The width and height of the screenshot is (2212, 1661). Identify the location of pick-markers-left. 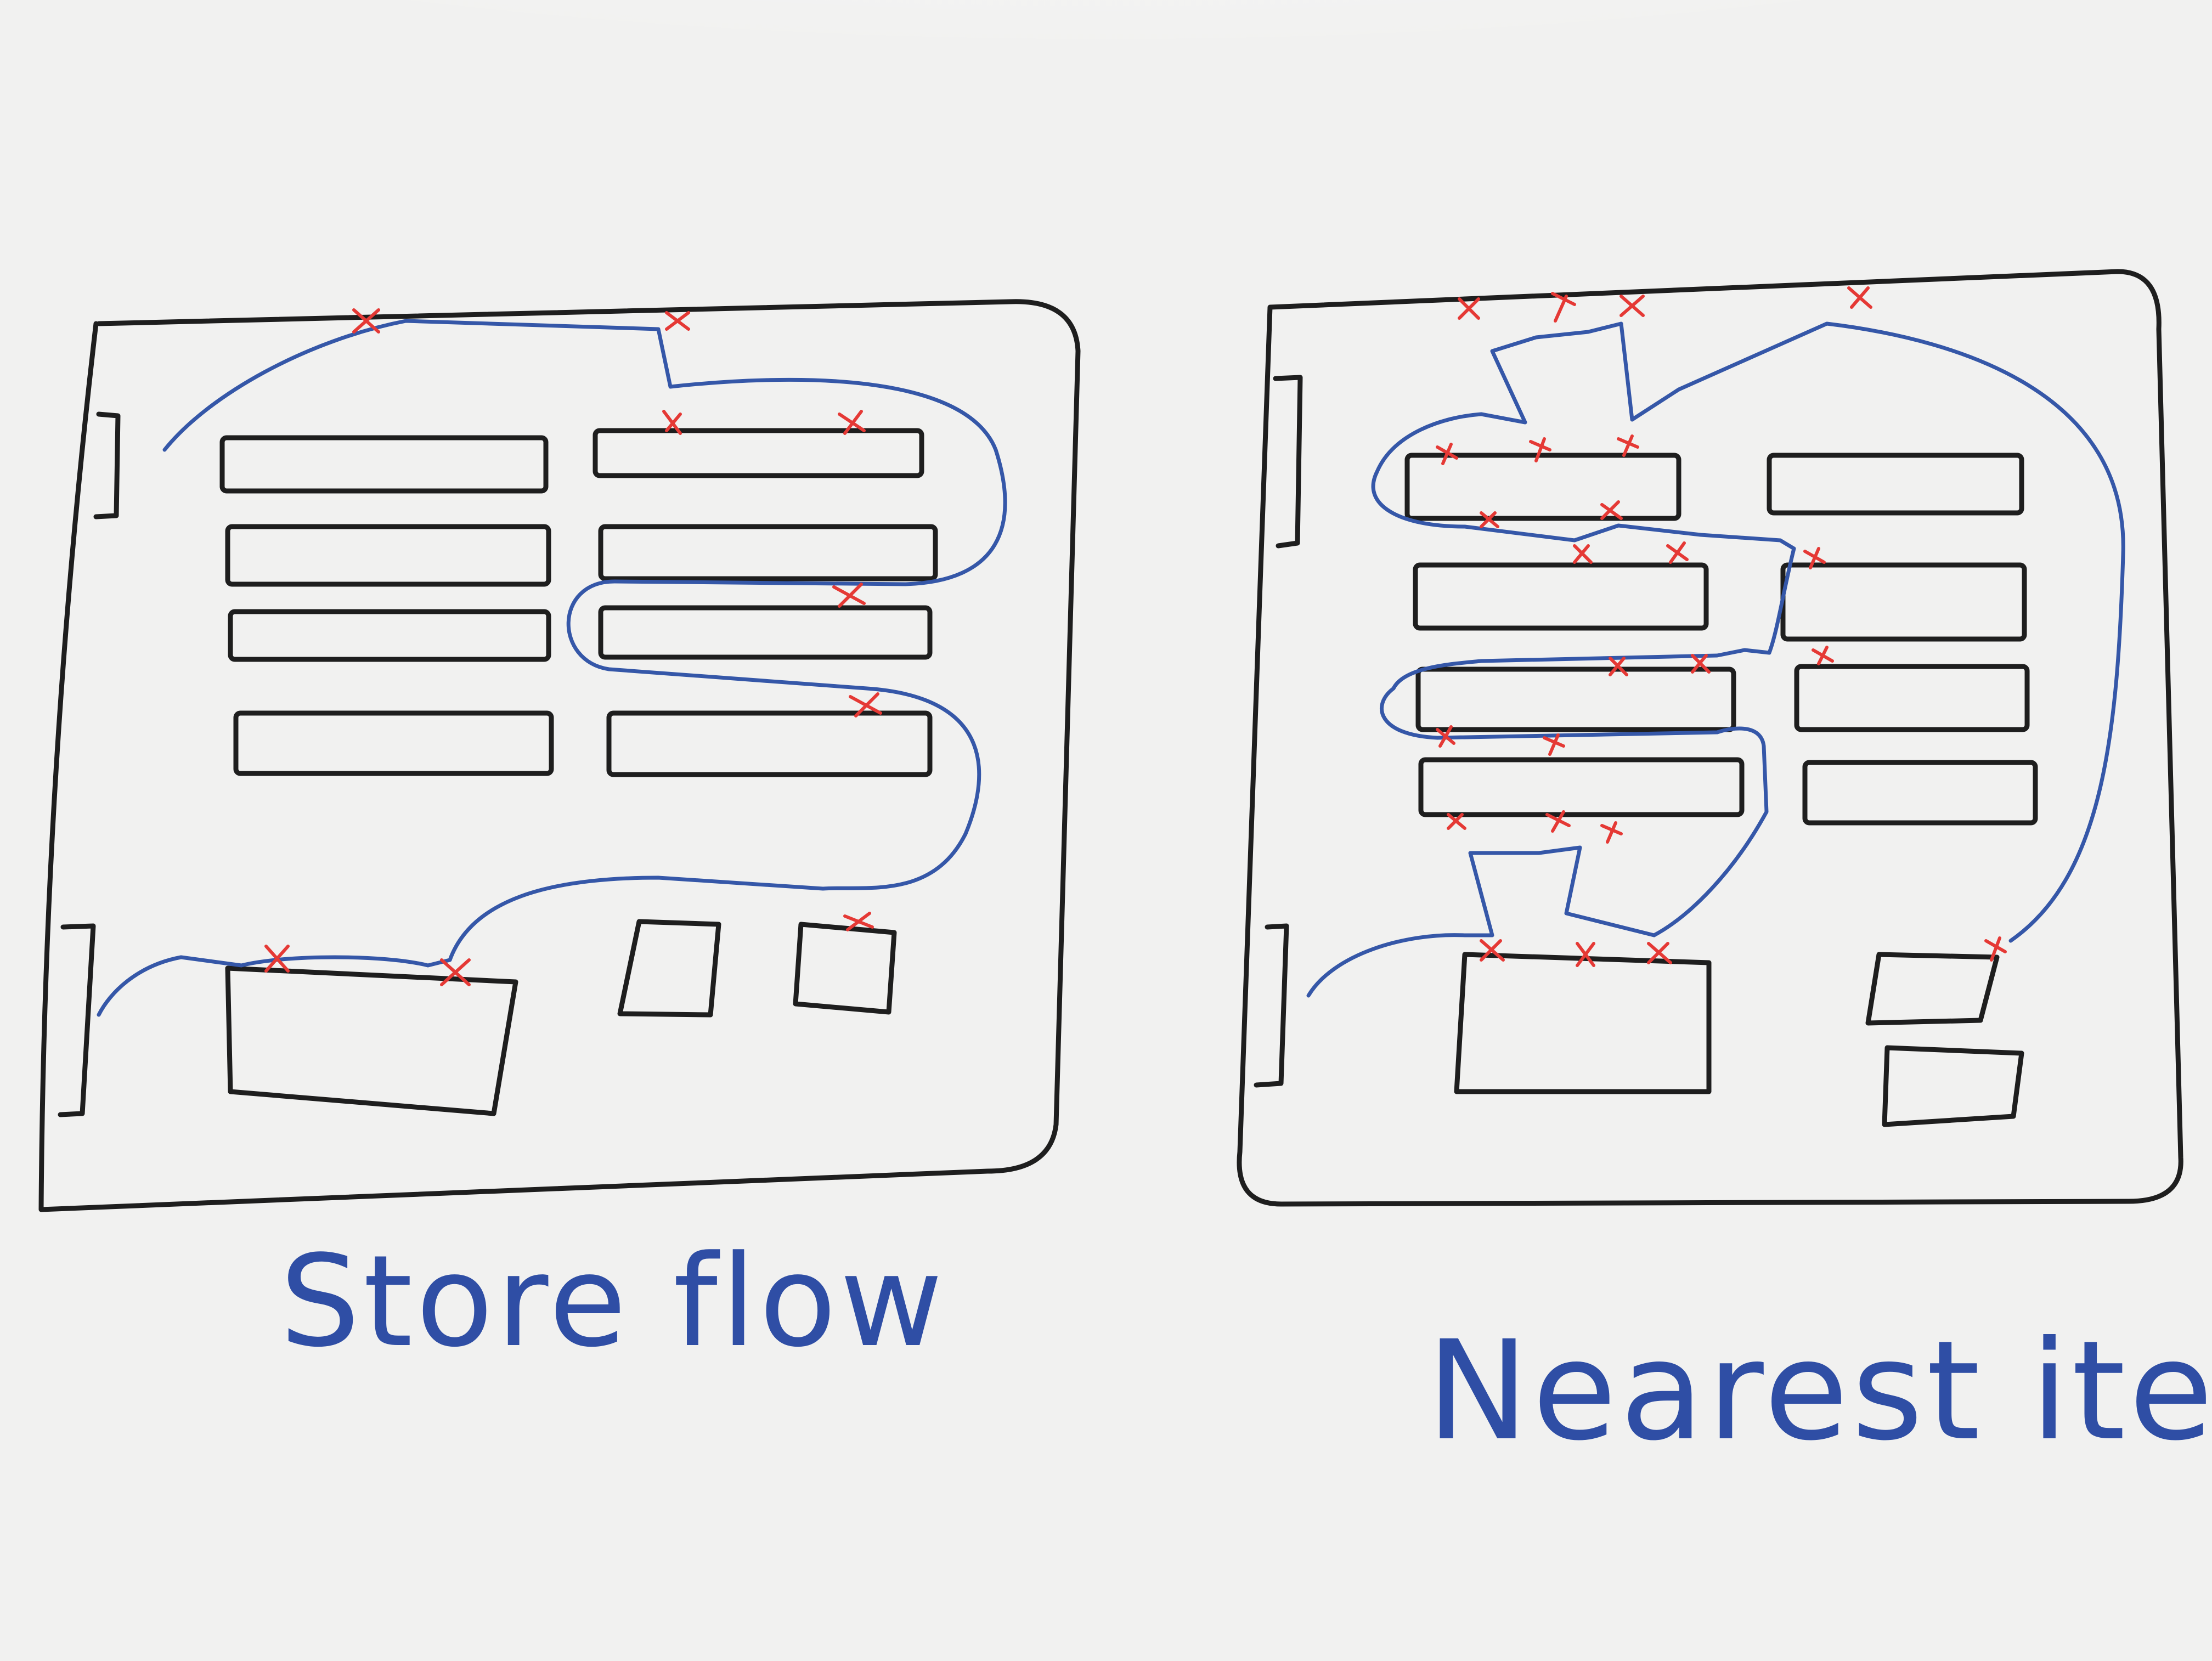
(573, 647).